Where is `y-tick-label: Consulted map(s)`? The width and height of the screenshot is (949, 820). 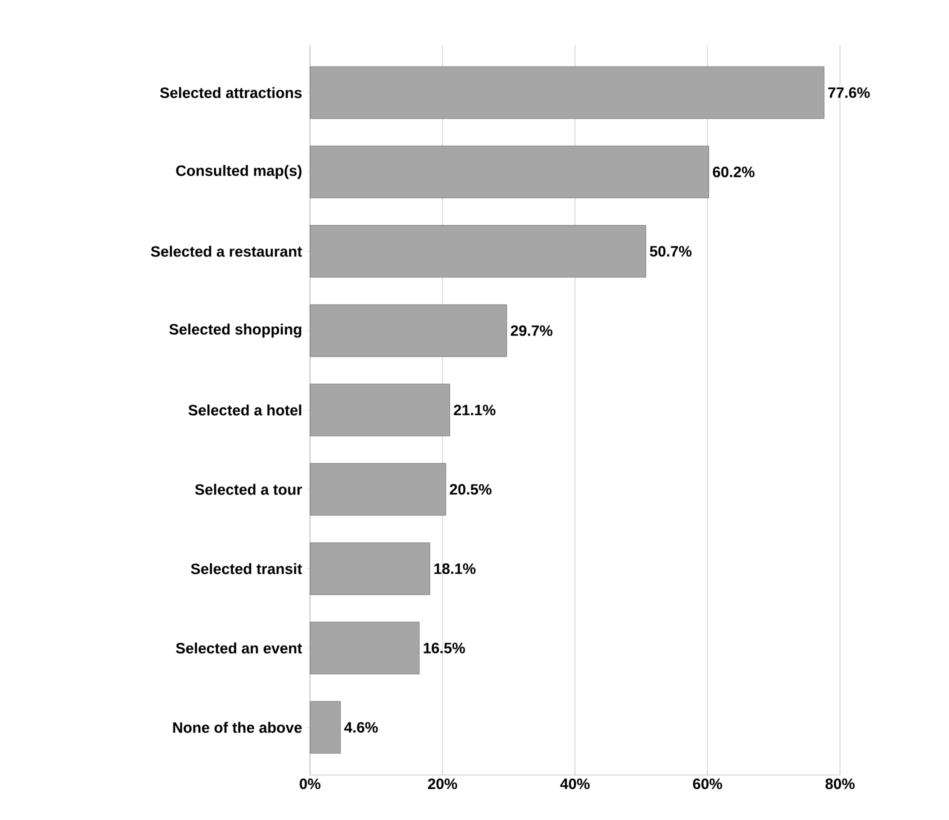
y-tick-label: Consulted map(s) is located at coordinates (239, 171).